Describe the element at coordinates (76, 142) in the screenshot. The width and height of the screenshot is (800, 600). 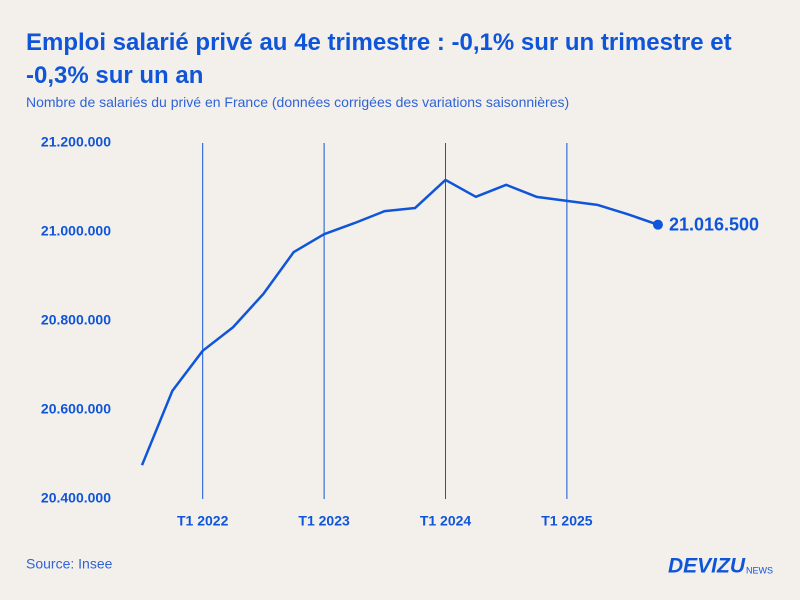
I see `y-tick-label: 21.200.000` at that location.